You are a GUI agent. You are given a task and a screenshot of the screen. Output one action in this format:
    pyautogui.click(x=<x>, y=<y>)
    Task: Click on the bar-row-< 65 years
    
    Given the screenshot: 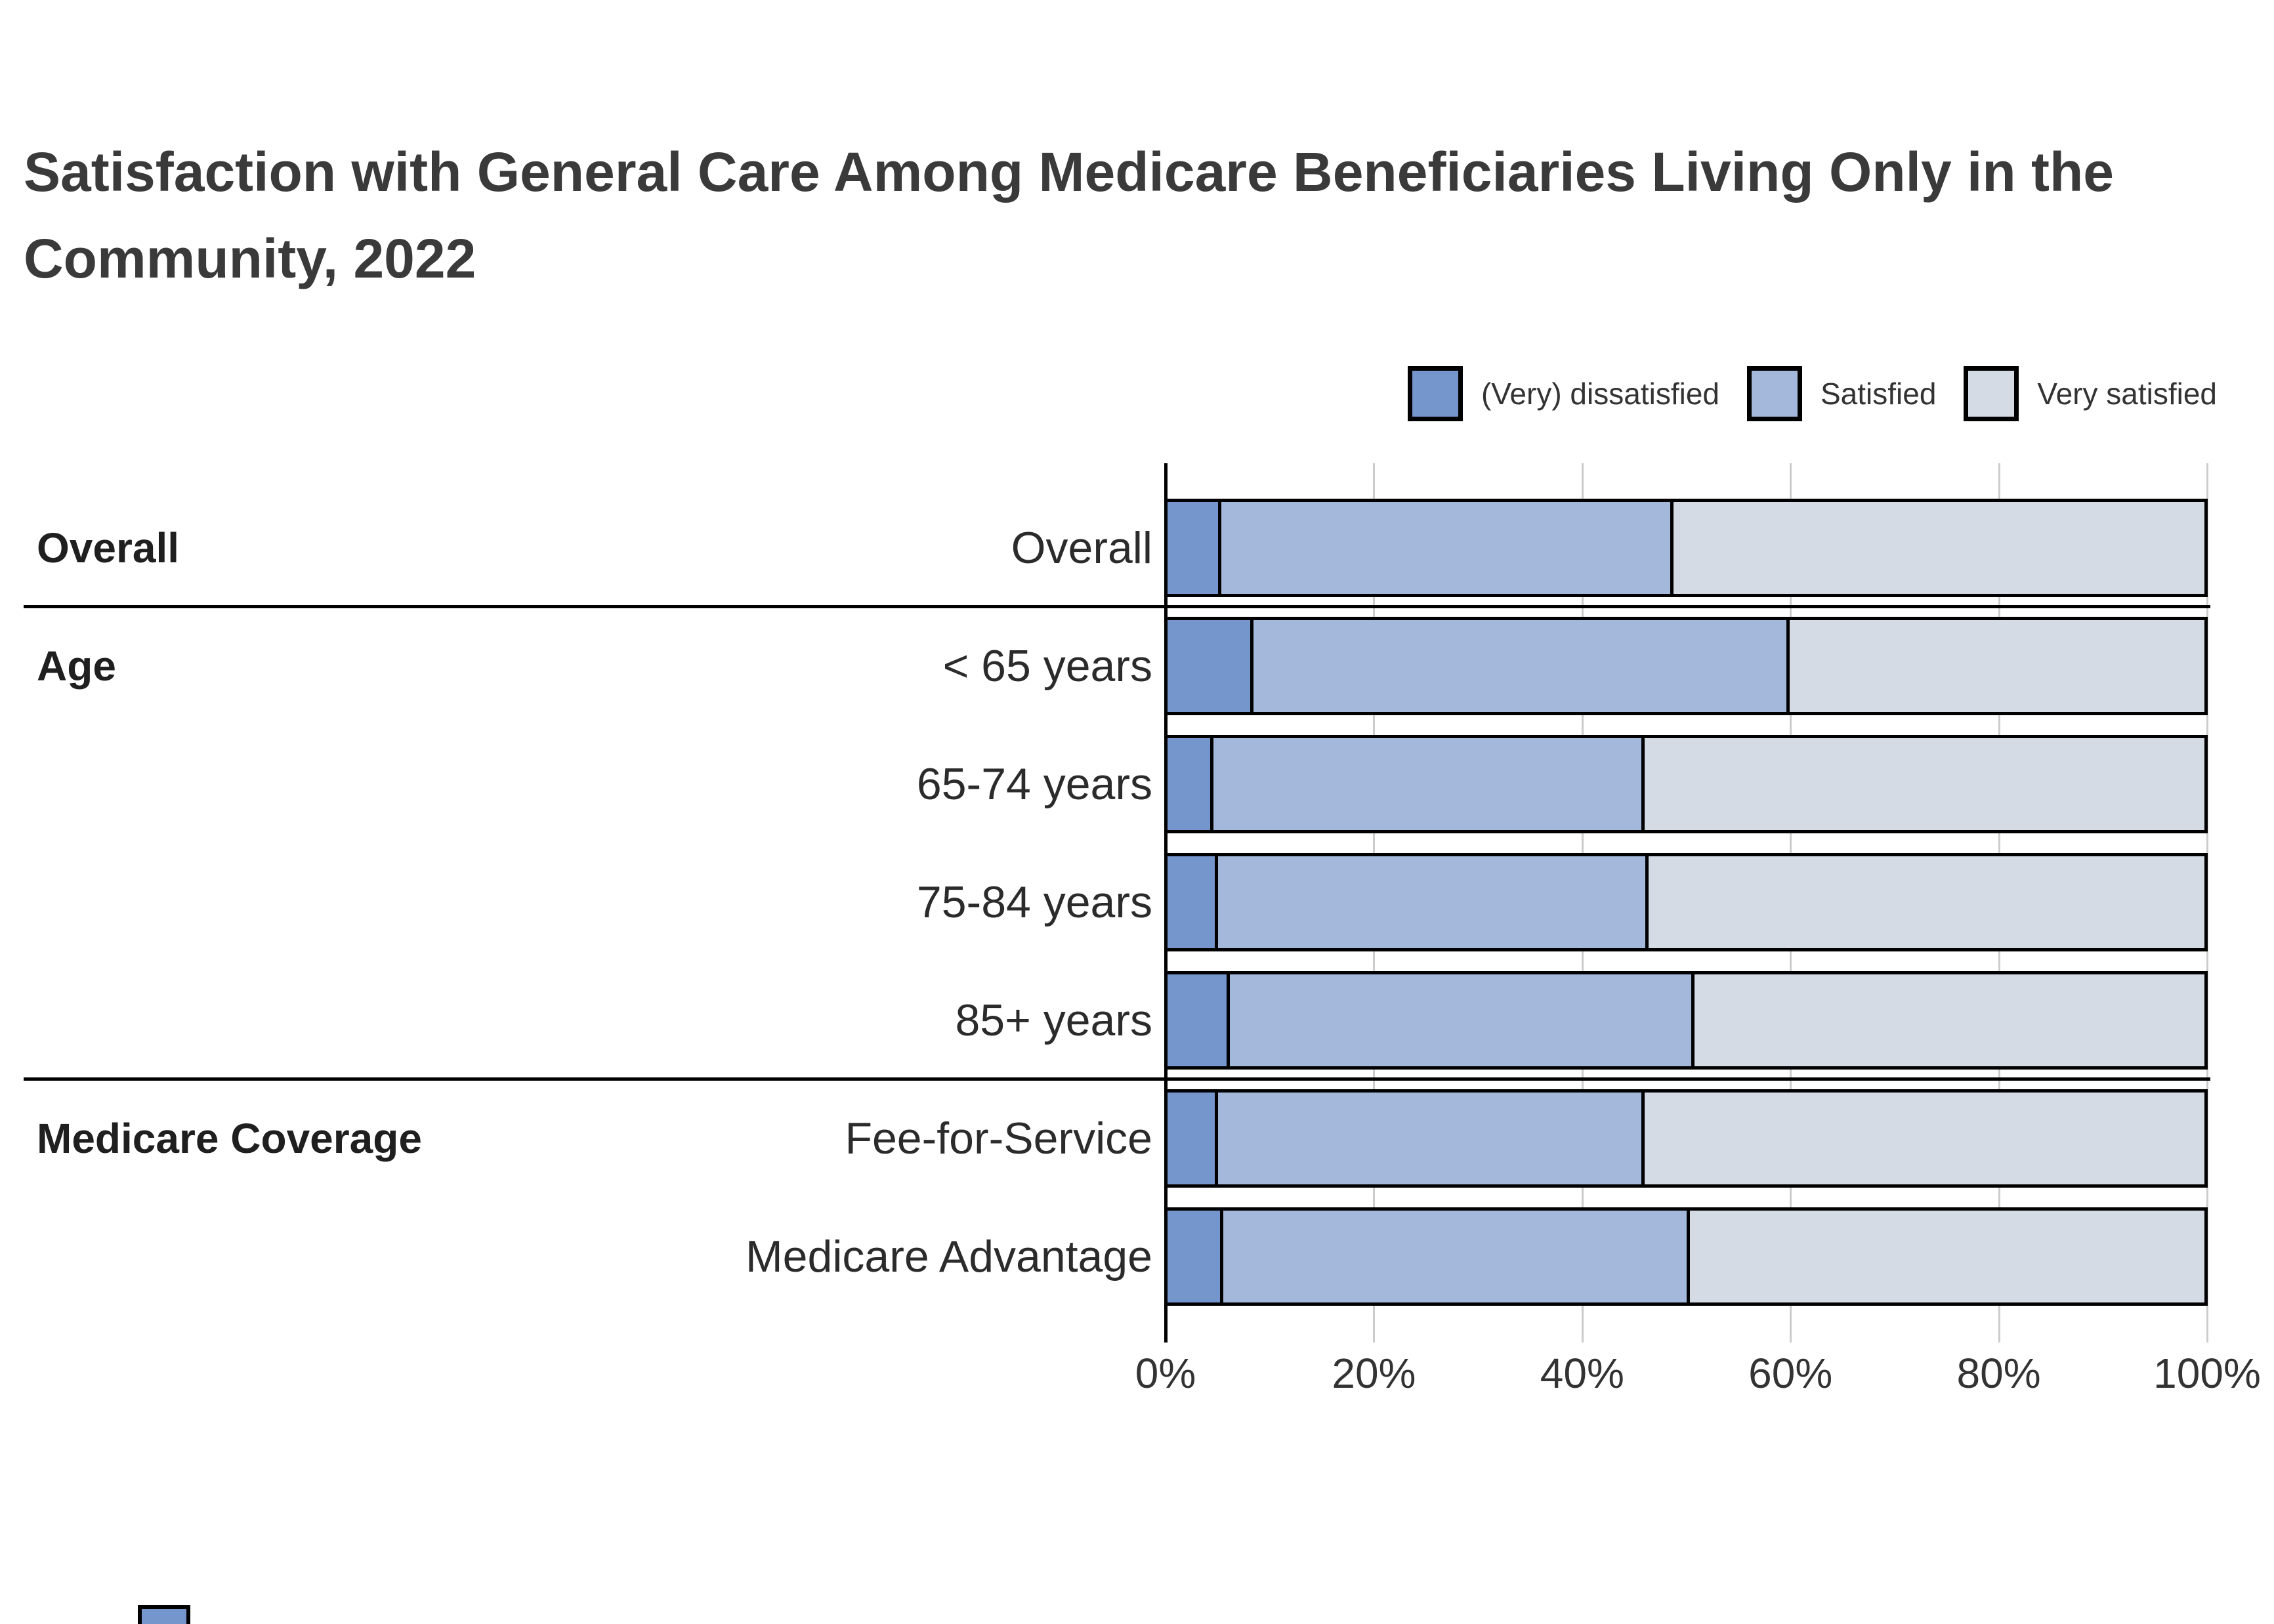 What is the action you would take?
    pyautogui.click(x=1686, y=666)
    